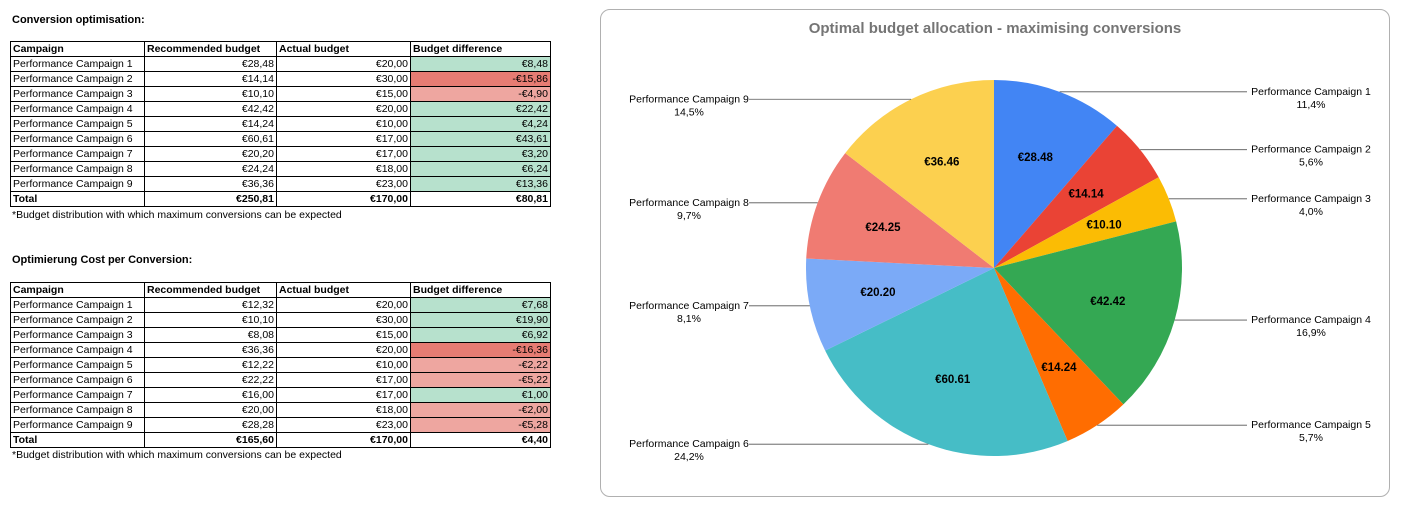 The width and height of the screenshot is (1401, 505). Describe the element at coordinates (78, 20) in the screenshot. I see `table1-title: Conversion optimisation:` at that location.